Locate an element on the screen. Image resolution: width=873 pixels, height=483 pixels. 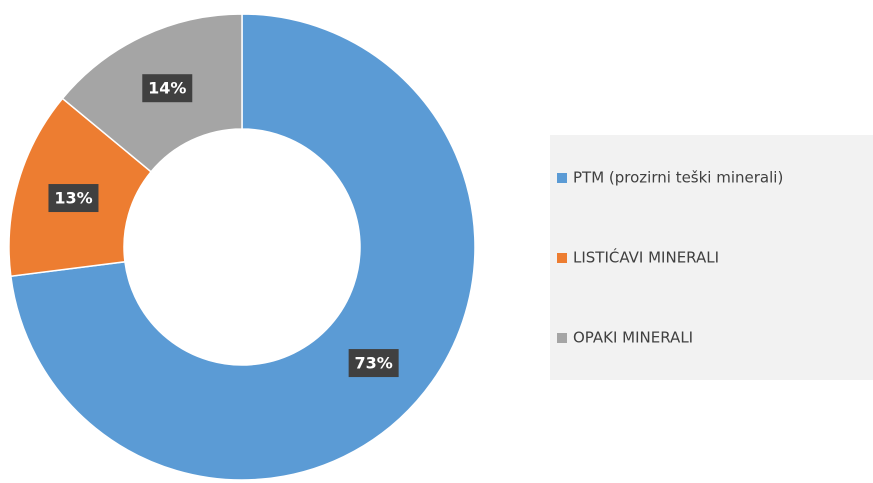
data-label: 73% is located at coordinates (373, 363).